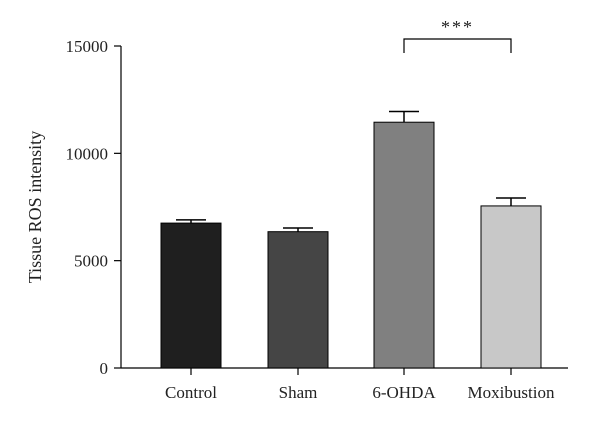 Image resolution: width=600 pixels, height=421 pixels. I want to click on y-tick-label: 5000, so click(91, 261).